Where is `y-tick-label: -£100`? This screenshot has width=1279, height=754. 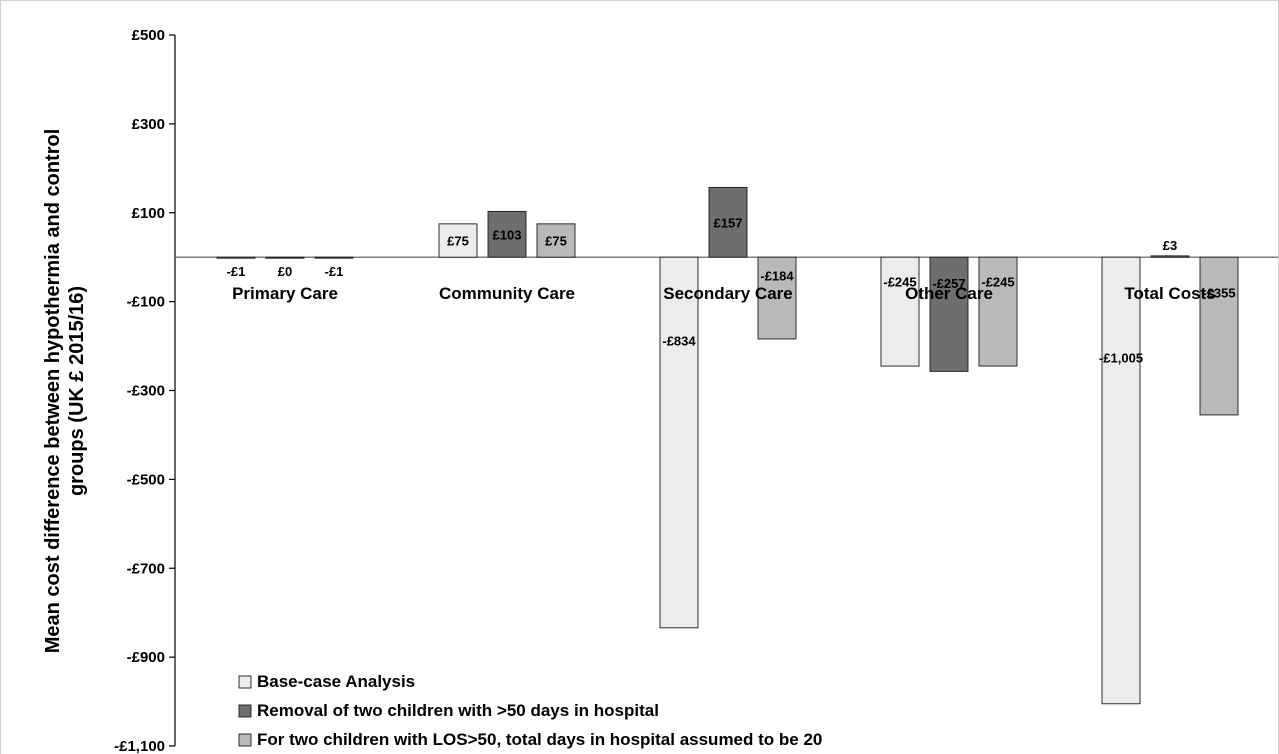
y-tick-label: -£100 is located at coordinates (146, 302).